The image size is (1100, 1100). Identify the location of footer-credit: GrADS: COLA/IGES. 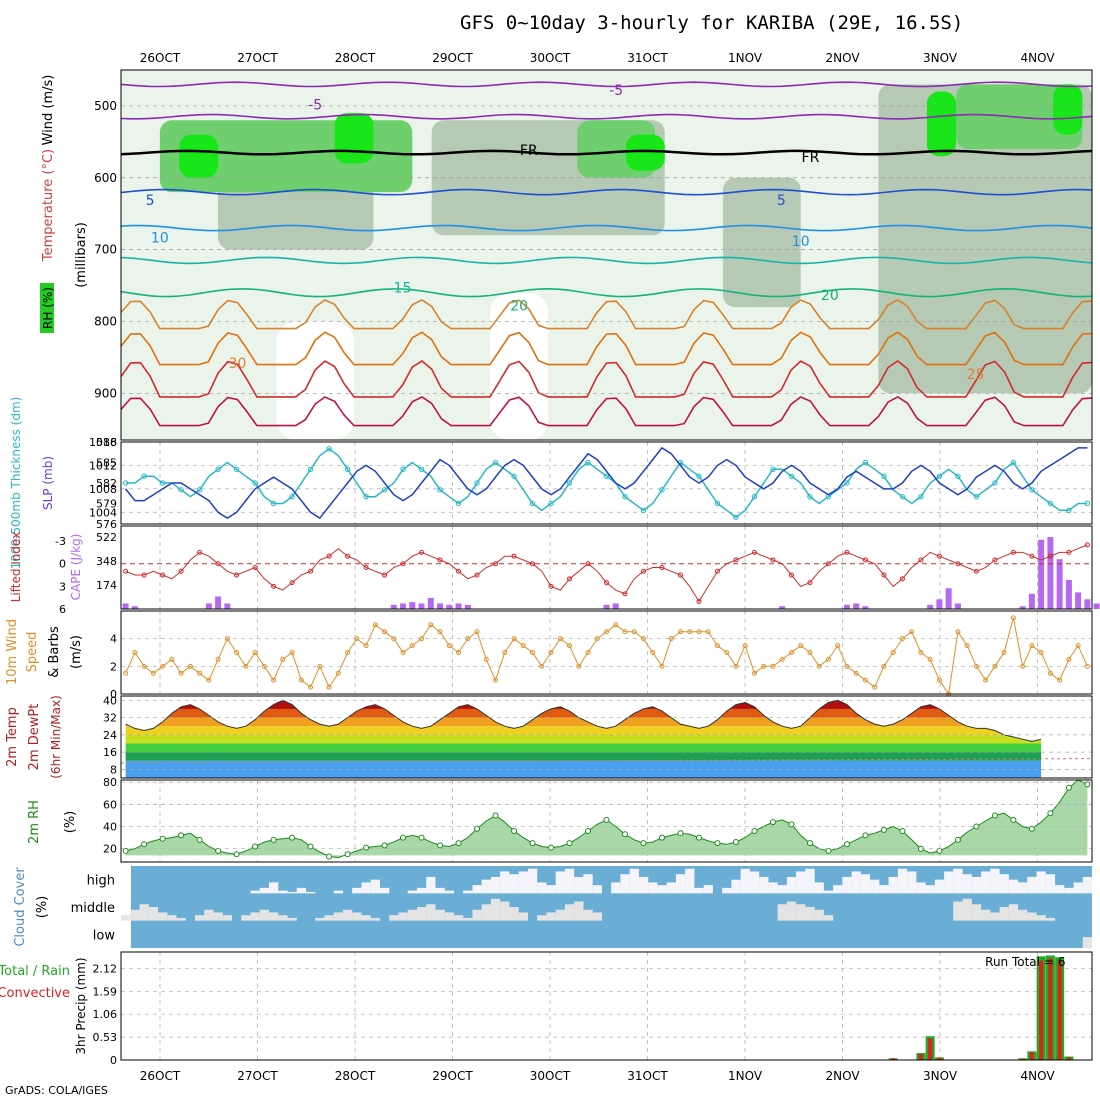
(56, 1090).